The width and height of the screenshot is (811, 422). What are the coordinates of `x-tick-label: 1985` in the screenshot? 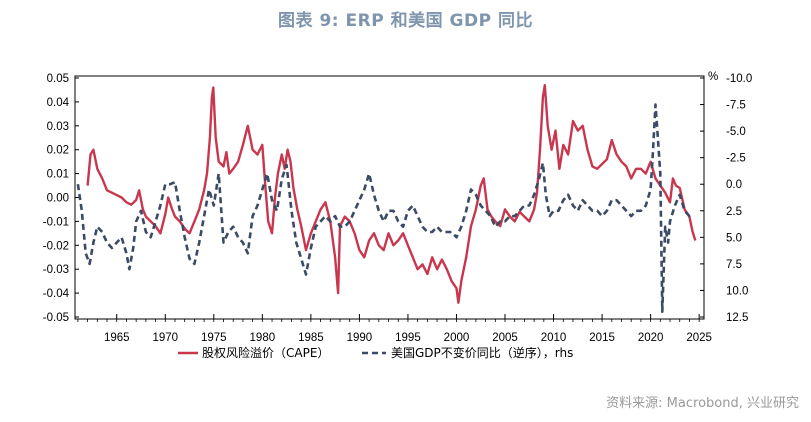 It's located at (311, 338).